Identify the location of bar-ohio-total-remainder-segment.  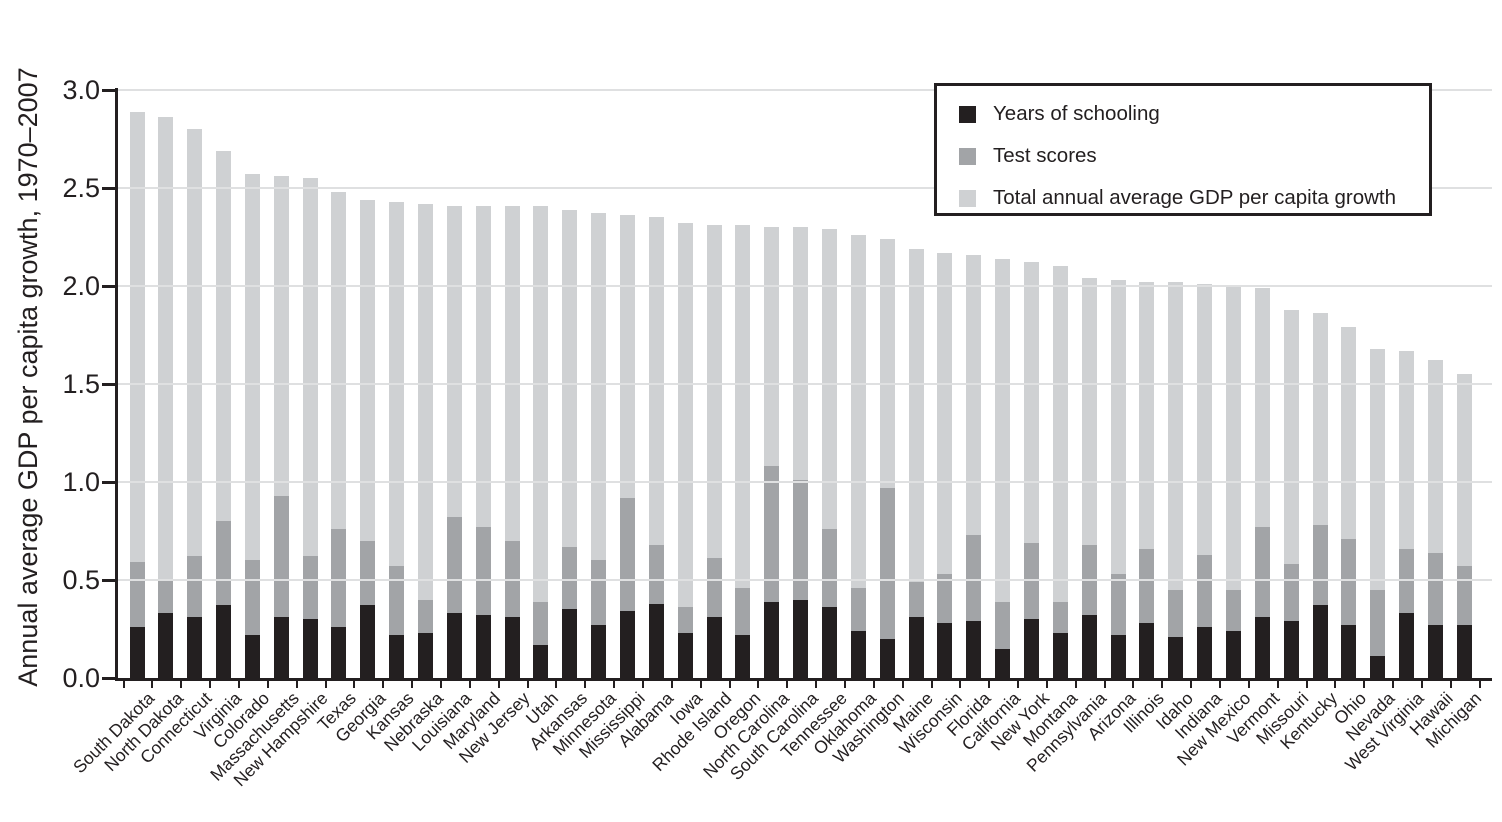
(1349, 433).